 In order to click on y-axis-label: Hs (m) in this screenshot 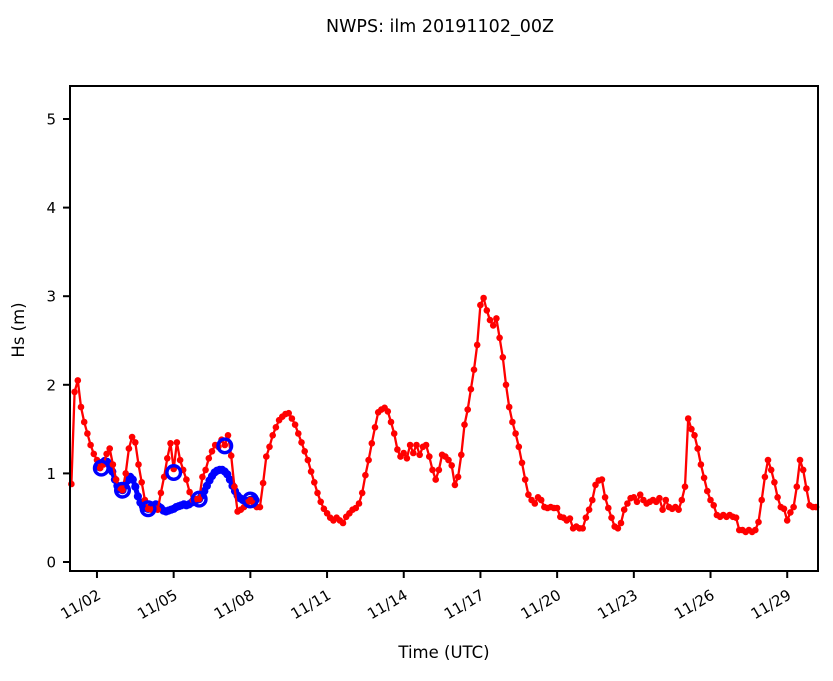, I will do `click(18, 329)`.